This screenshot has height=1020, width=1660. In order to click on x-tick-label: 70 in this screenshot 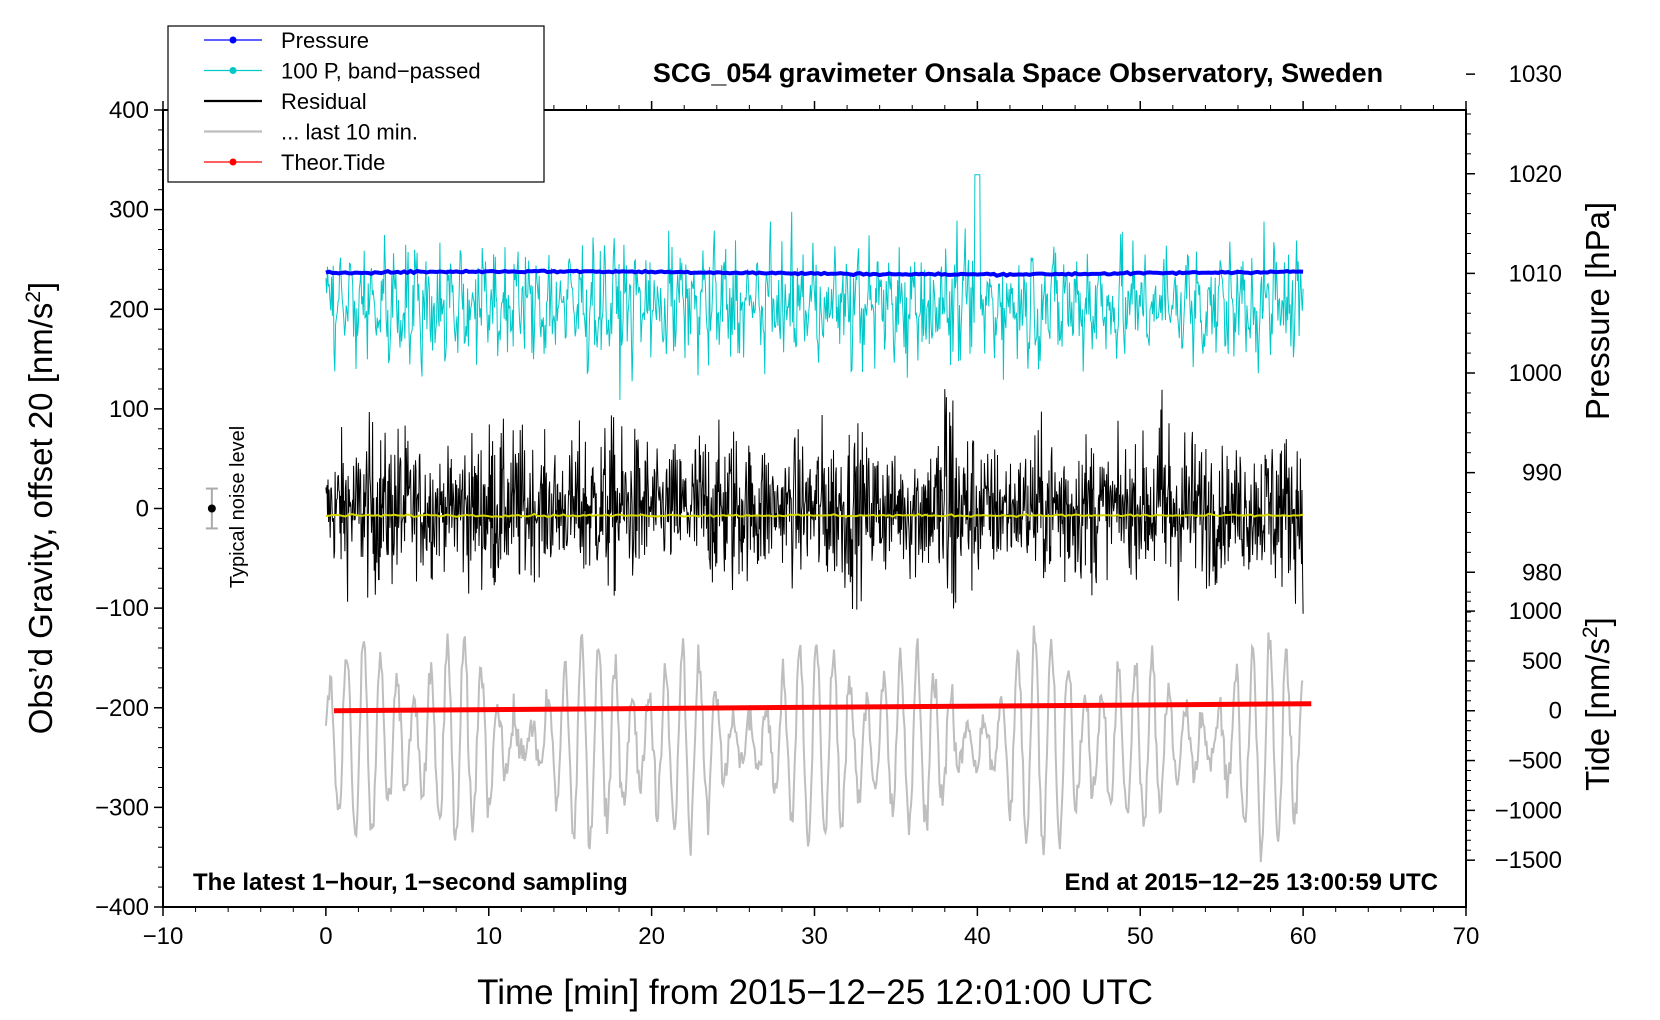, I will do `click(1466, 936)`.